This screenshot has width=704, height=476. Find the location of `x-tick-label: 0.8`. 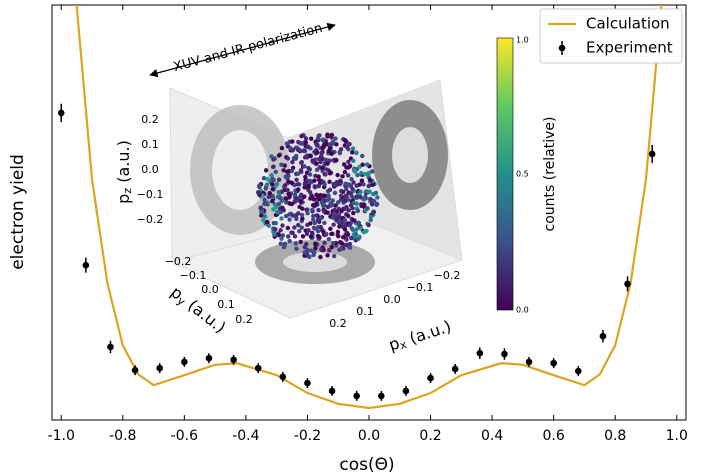

x-tick-label: 0.8 is located at coordinates (615, 436).